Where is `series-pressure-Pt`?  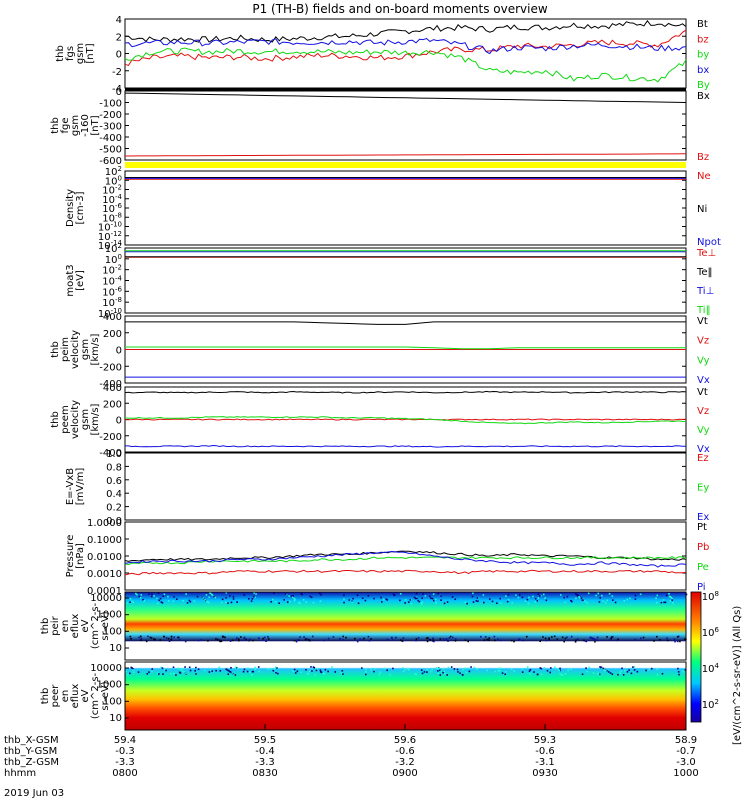
series-pressure-Pt is located at coordinates (405, 556).